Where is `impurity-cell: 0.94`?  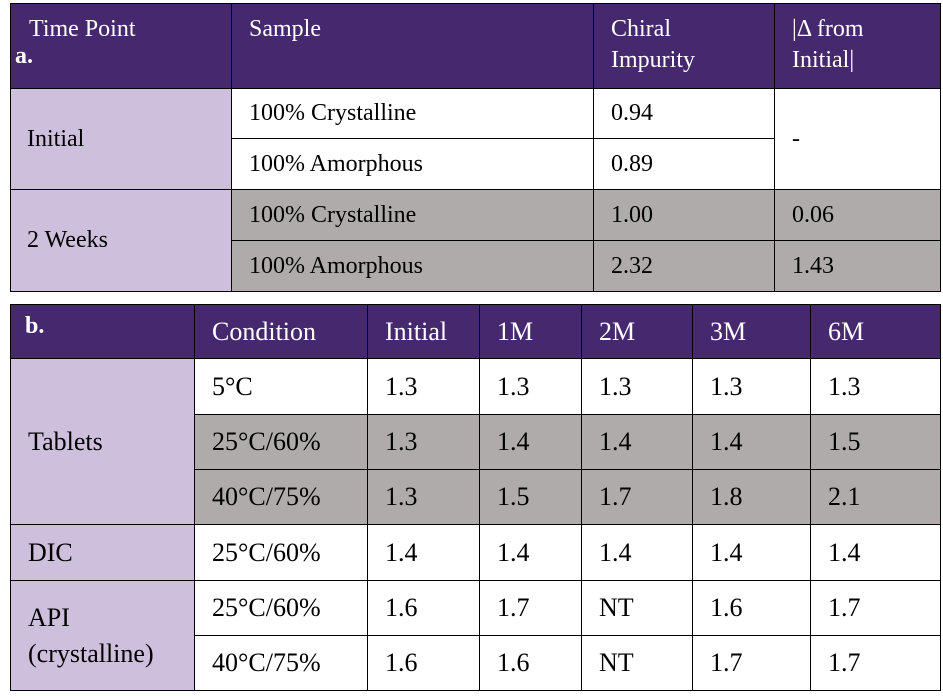 impurity-cell: 0.94 is located at coordinates (684, 113).